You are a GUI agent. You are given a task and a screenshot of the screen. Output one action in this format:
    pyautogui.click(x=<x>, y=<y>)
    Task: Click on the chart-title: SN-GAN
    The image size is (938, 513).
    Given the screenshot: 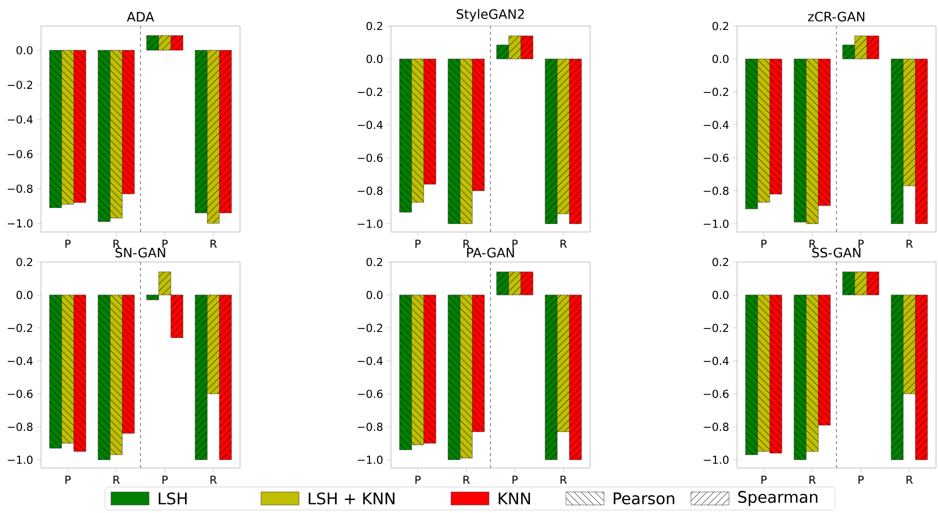 What is the action you would take?
    pyautogui.click(x=141, y=253)
    